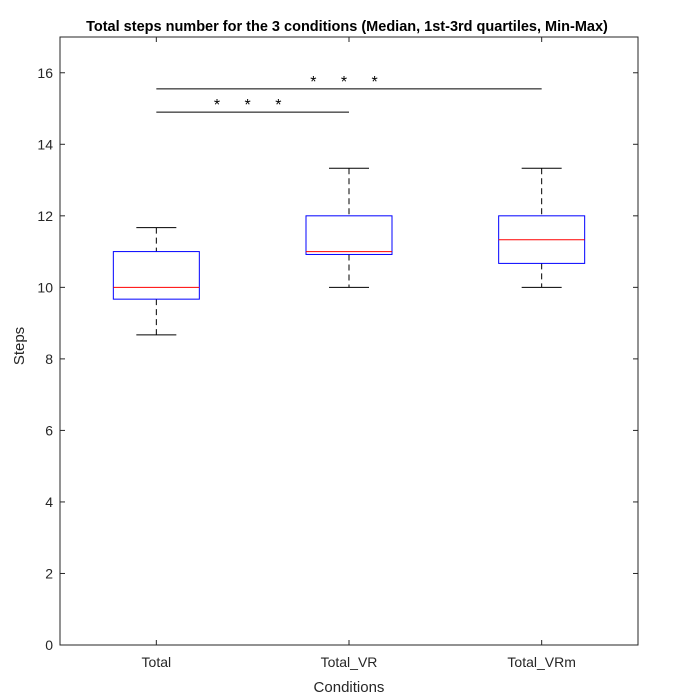 The height and width of the screenshot is (695, 678). What do you see at coordinates (49, 573) in the screenshot?
I see `y-tick-label: 2` at bounding box center [49, 573].